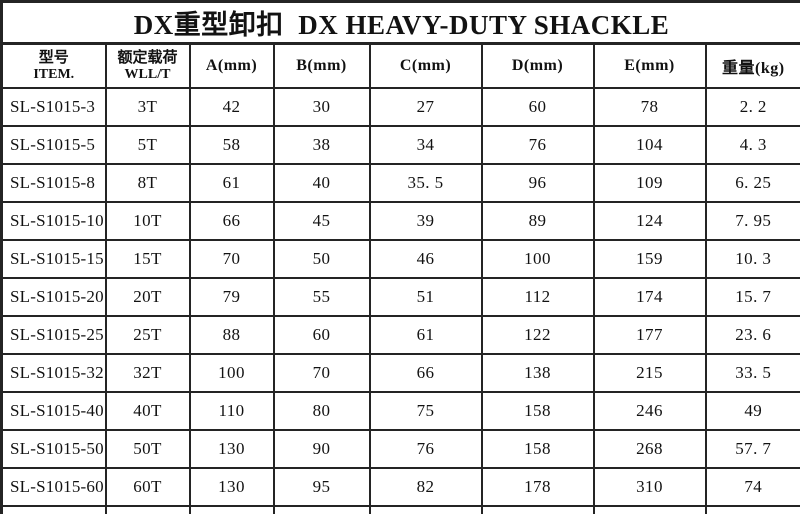 The image size is (800, 514). I want to click on value-cell: 57. 7, so click(752, 449).